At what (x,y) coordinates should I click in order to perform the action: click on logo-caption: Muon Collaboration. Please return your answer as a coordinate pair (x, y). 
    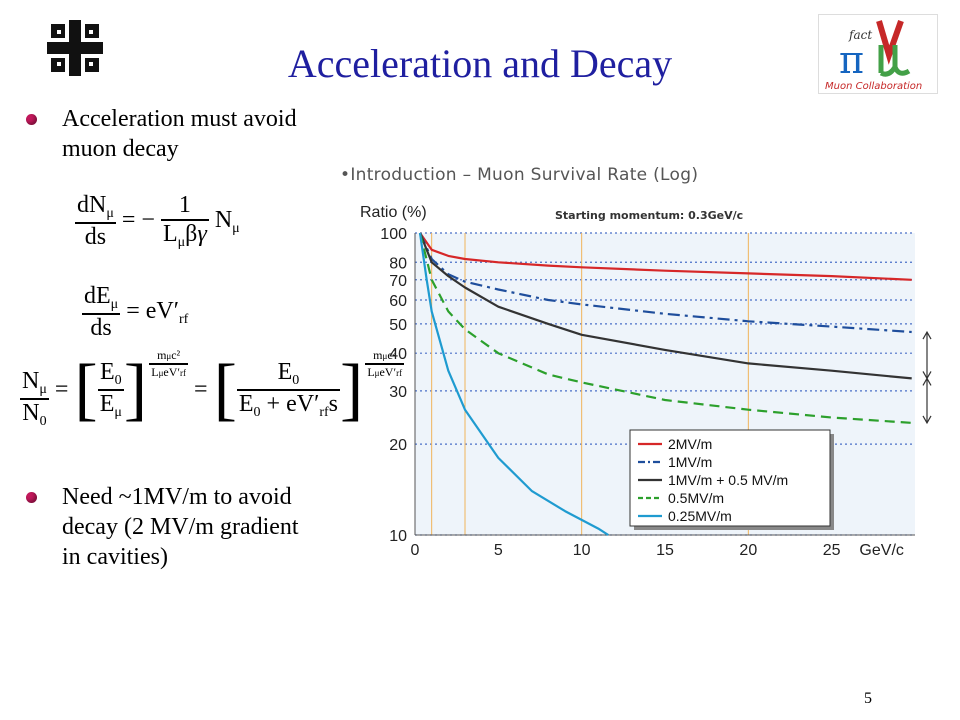
    Looking at the image, I should click on (873, 86).